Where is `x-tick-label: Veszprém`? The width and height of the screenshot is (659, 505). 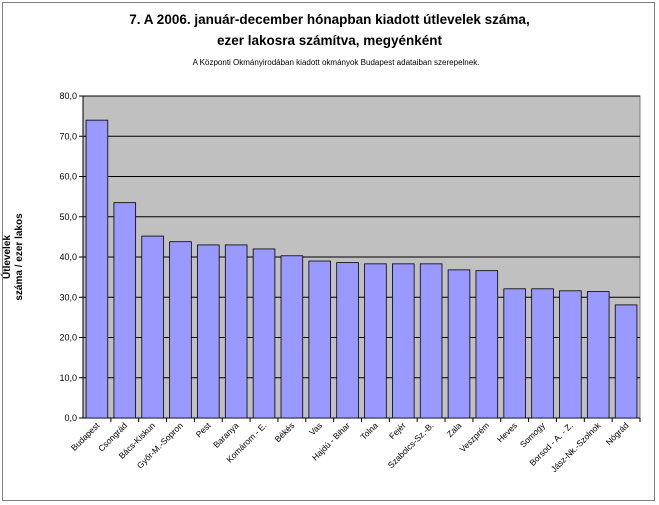 x-tick-label: Veszprém is located at coordinates (474, 437).